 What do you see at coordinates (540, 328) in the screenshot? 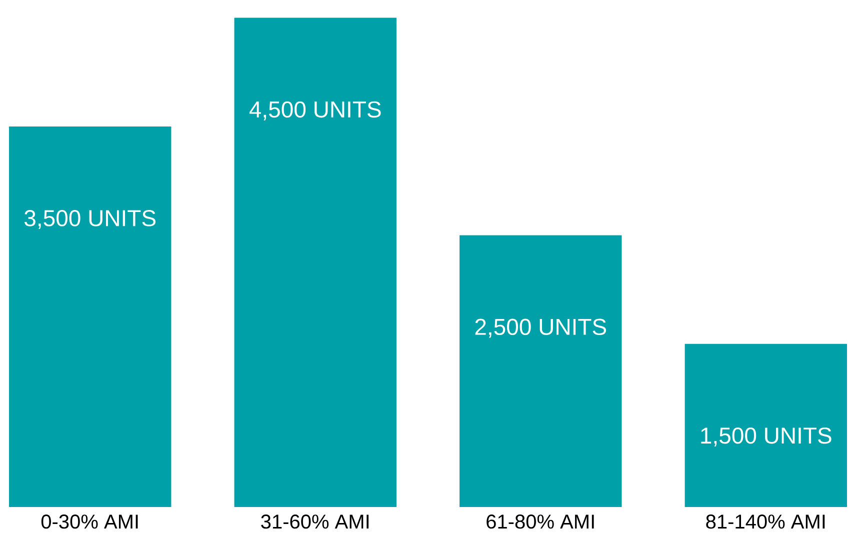
I see `data-label: 2,500 UNITS` at bounding box center [540, 328].